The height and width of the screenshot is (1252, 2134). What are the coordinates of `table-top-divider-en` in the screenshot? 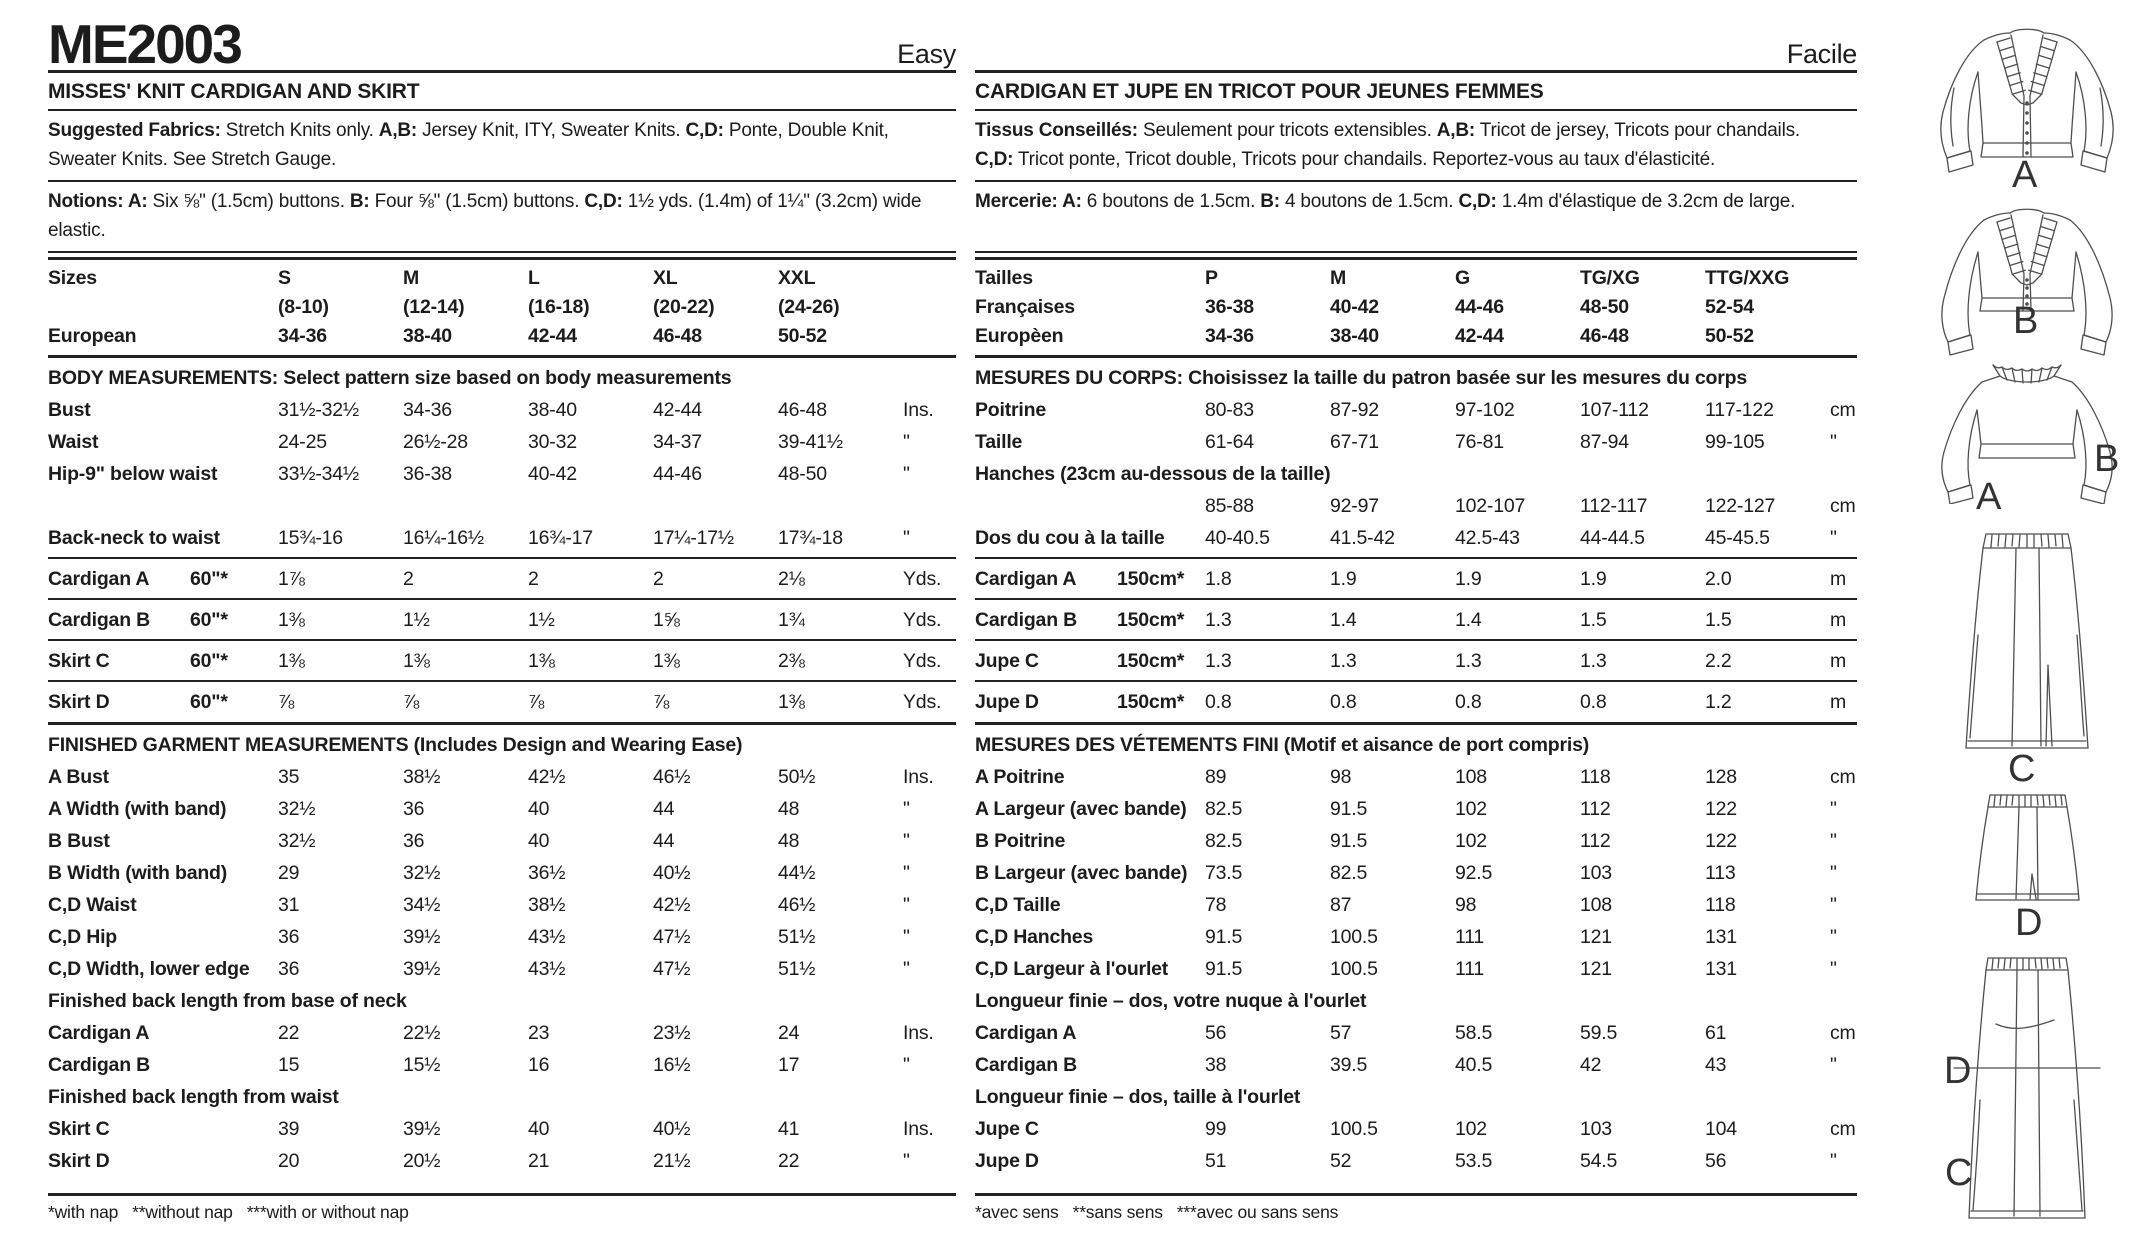 It's located at (502, 258).